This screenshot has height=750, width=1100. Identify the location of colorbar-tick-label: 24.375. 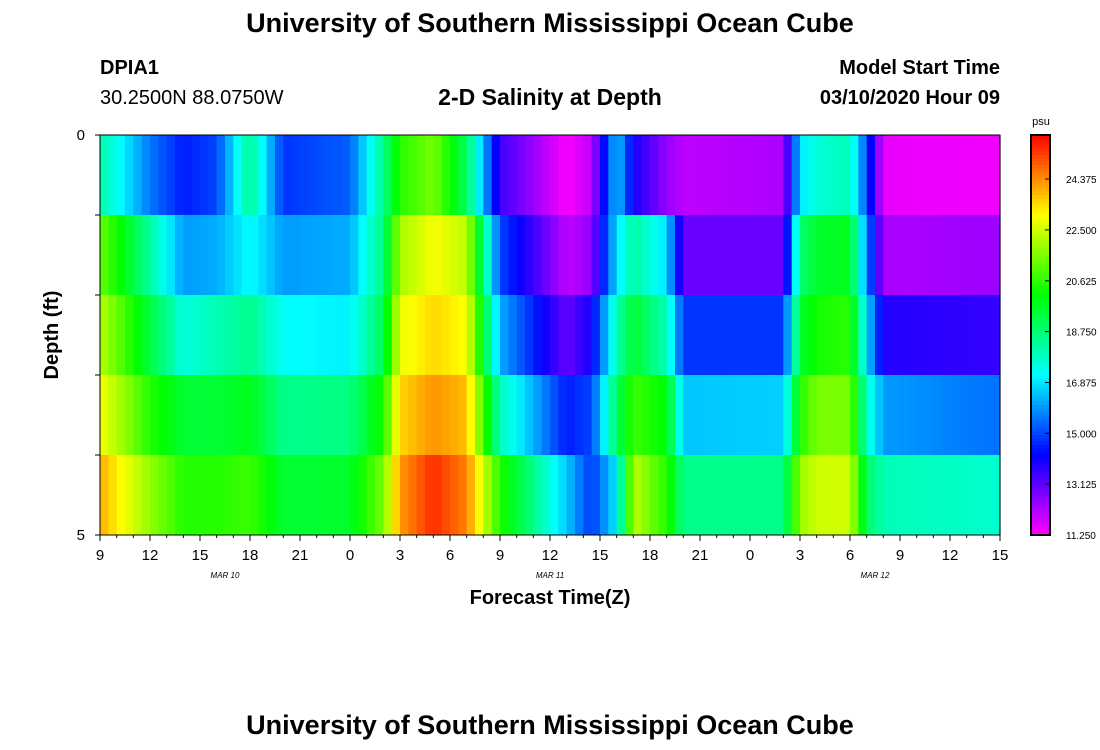
(1081, 180).